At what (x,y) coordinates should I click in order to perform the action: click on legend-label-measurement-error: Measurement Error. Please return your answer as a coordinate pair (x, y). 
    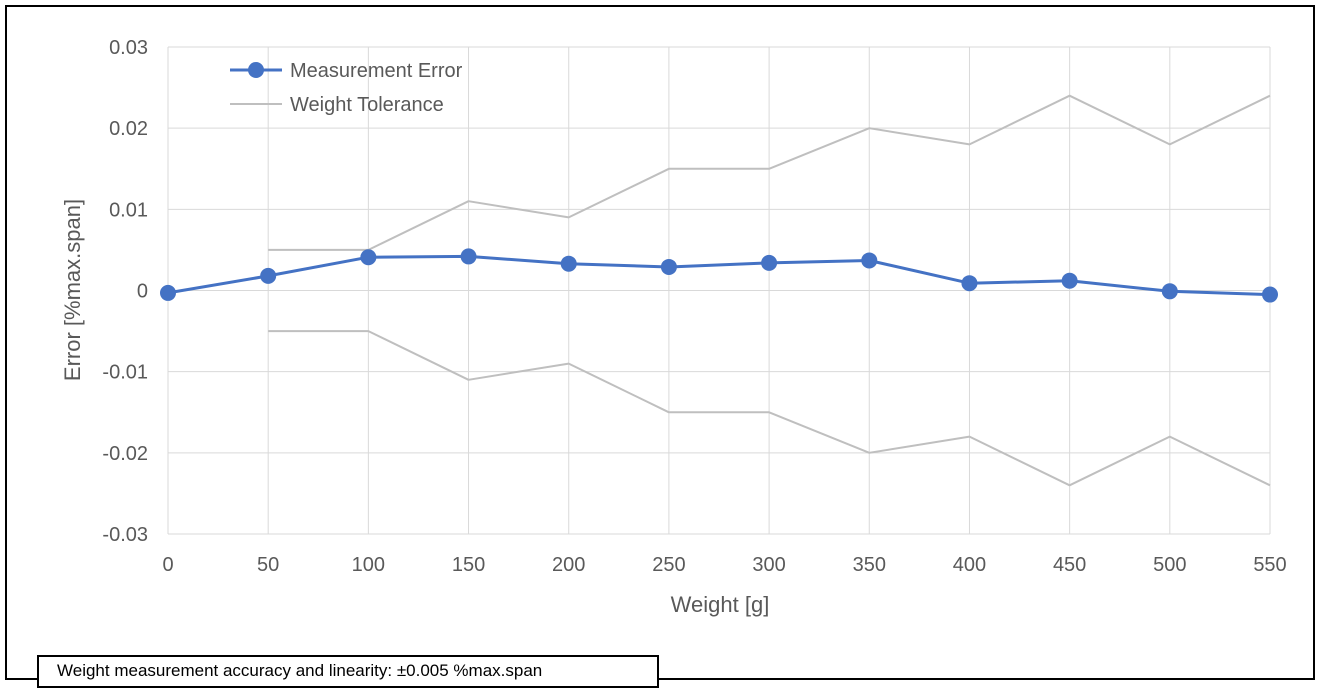
    Looking at the image, I should click on (376, 71).